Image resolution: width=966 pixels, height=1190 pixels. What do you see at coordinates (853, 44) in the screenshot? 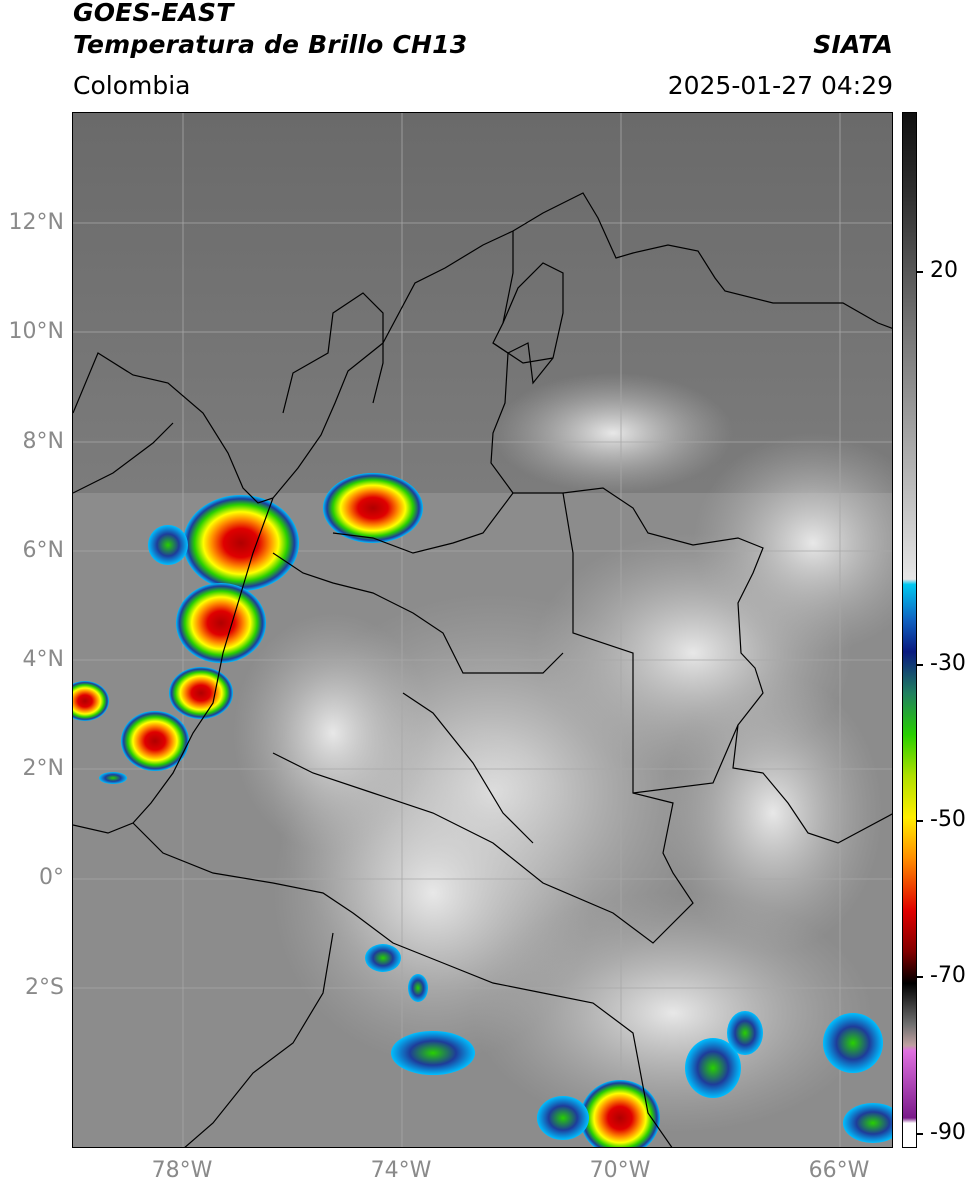
I see `source-label: SIATA` at bounding box center [853, 44].